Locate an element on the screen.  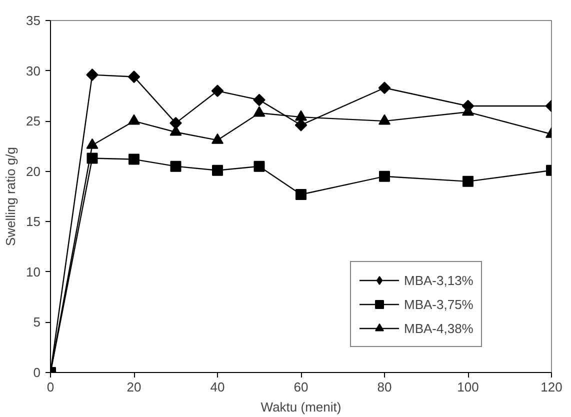
x-tick-label: 20 is located at coordinates (134, 387).